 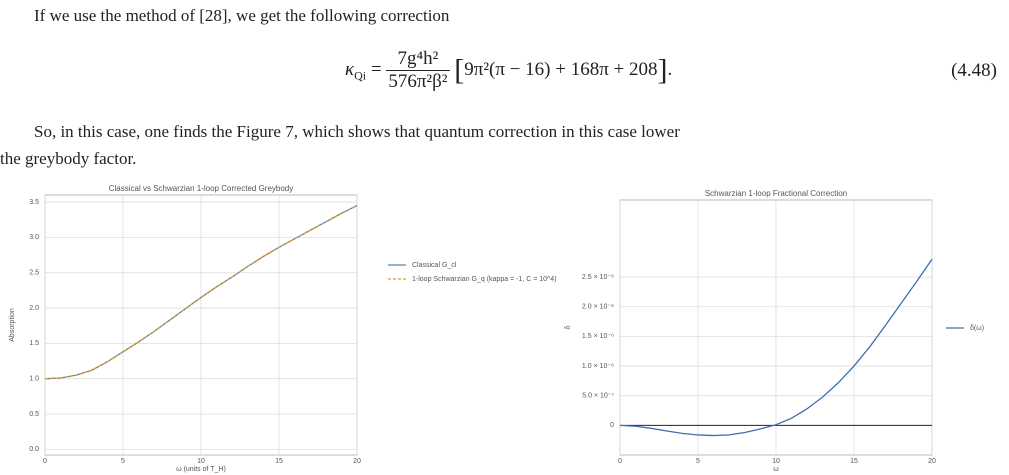 What do you see at coordinates (418, 81) in the screenshot?
I see `eq-denominator: 576π²β²` at bounding box center [418, 81].